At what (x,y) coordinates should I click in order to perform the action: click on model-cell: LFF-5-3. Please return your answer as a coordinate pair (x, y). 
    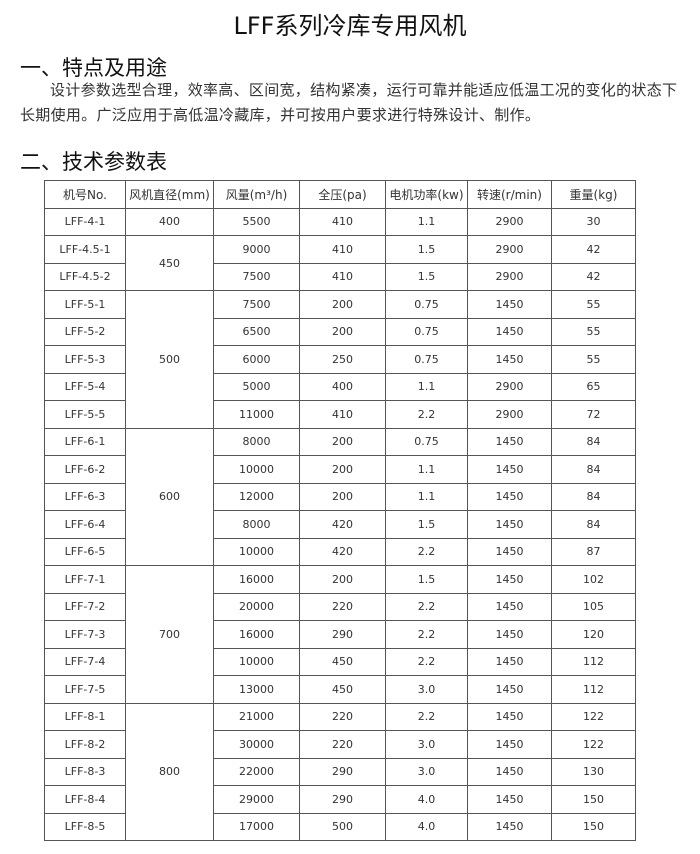
    Looking at the image, I should click on (85, 359).